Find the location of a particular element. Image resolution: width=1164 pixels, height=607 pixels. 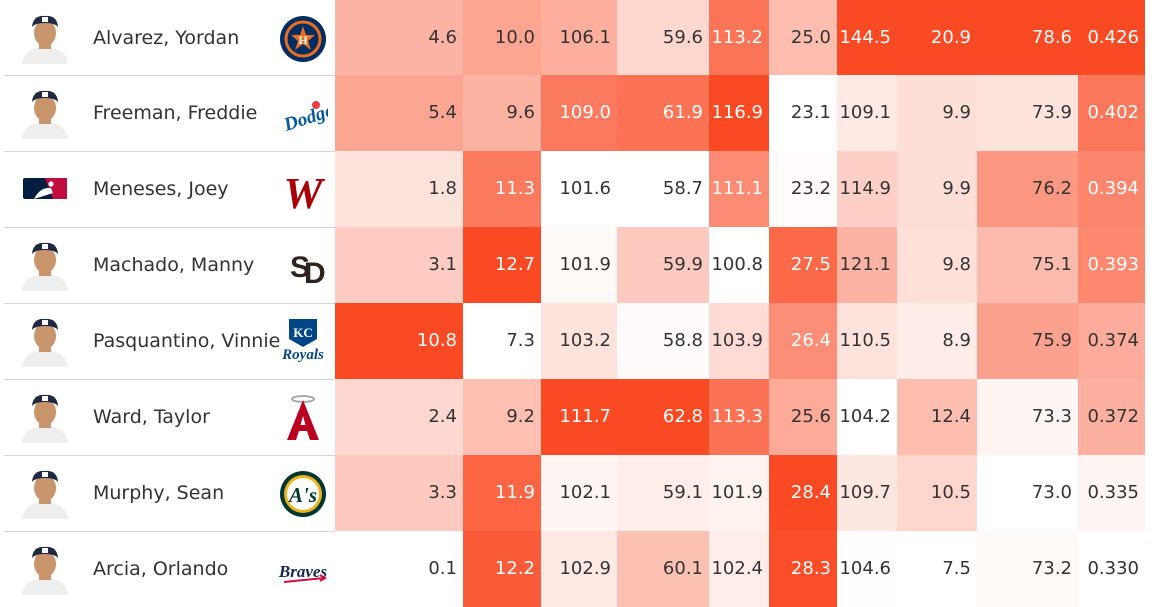

svg-text: KC is located at coordinates (303, 332).